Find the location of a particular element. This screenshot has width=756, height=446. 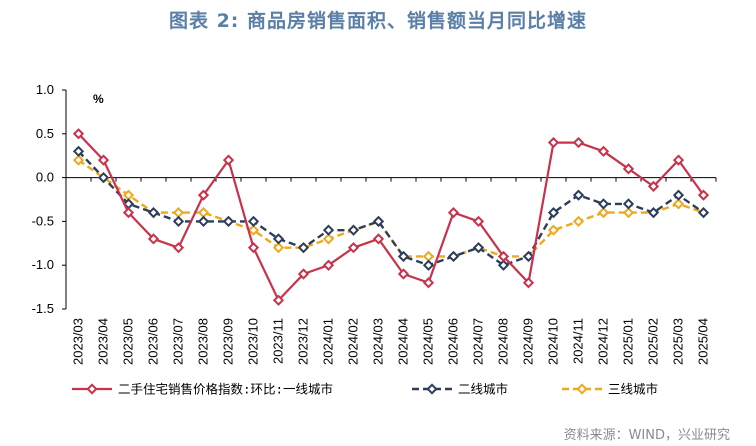

x-tick-label: 2024/04 is located at coordinates (403, 341).